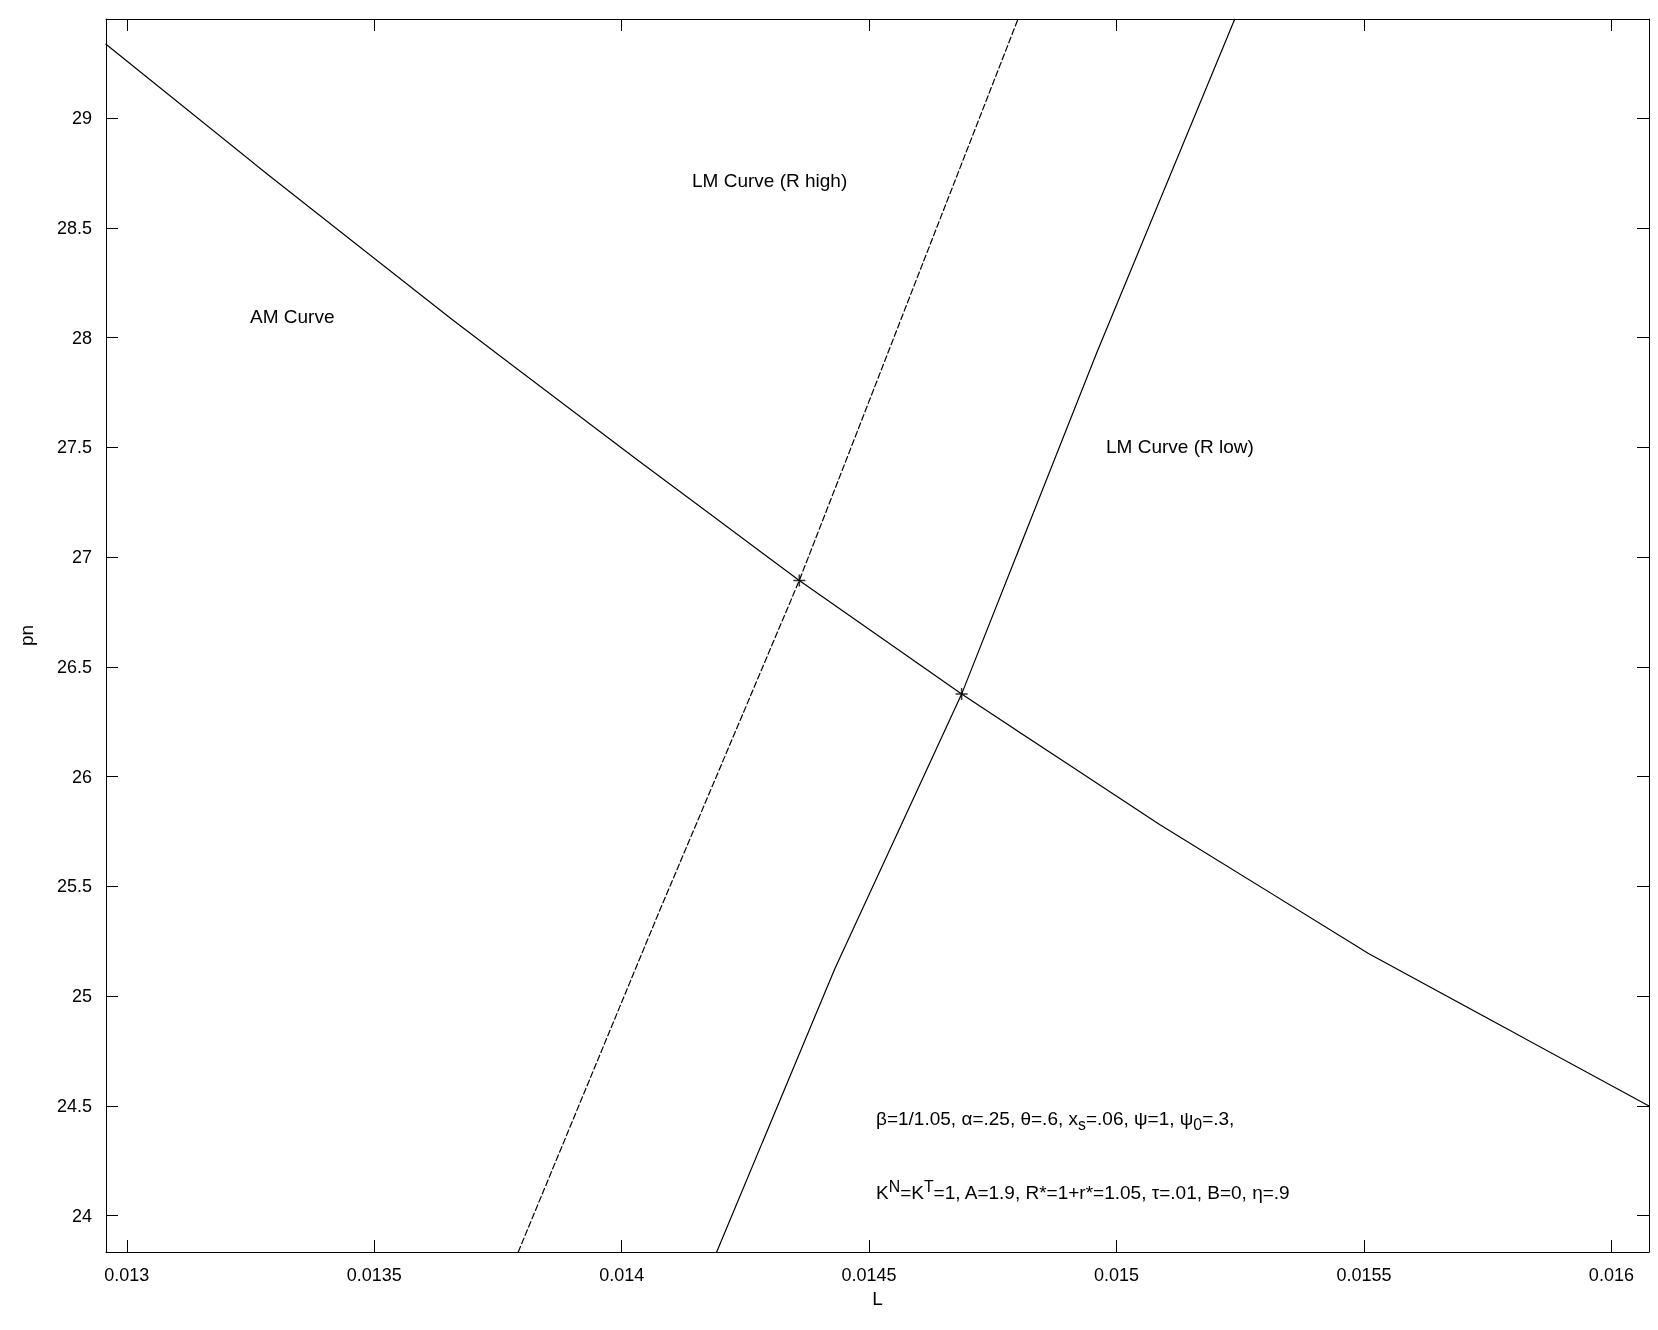 Image resolution: width=1658 pixels, height=1330 pixels. What do you see at coordinates (81, 1215) in the screenshot?
I see `y-tick-label: 24` at bounding box center [81, 1215].